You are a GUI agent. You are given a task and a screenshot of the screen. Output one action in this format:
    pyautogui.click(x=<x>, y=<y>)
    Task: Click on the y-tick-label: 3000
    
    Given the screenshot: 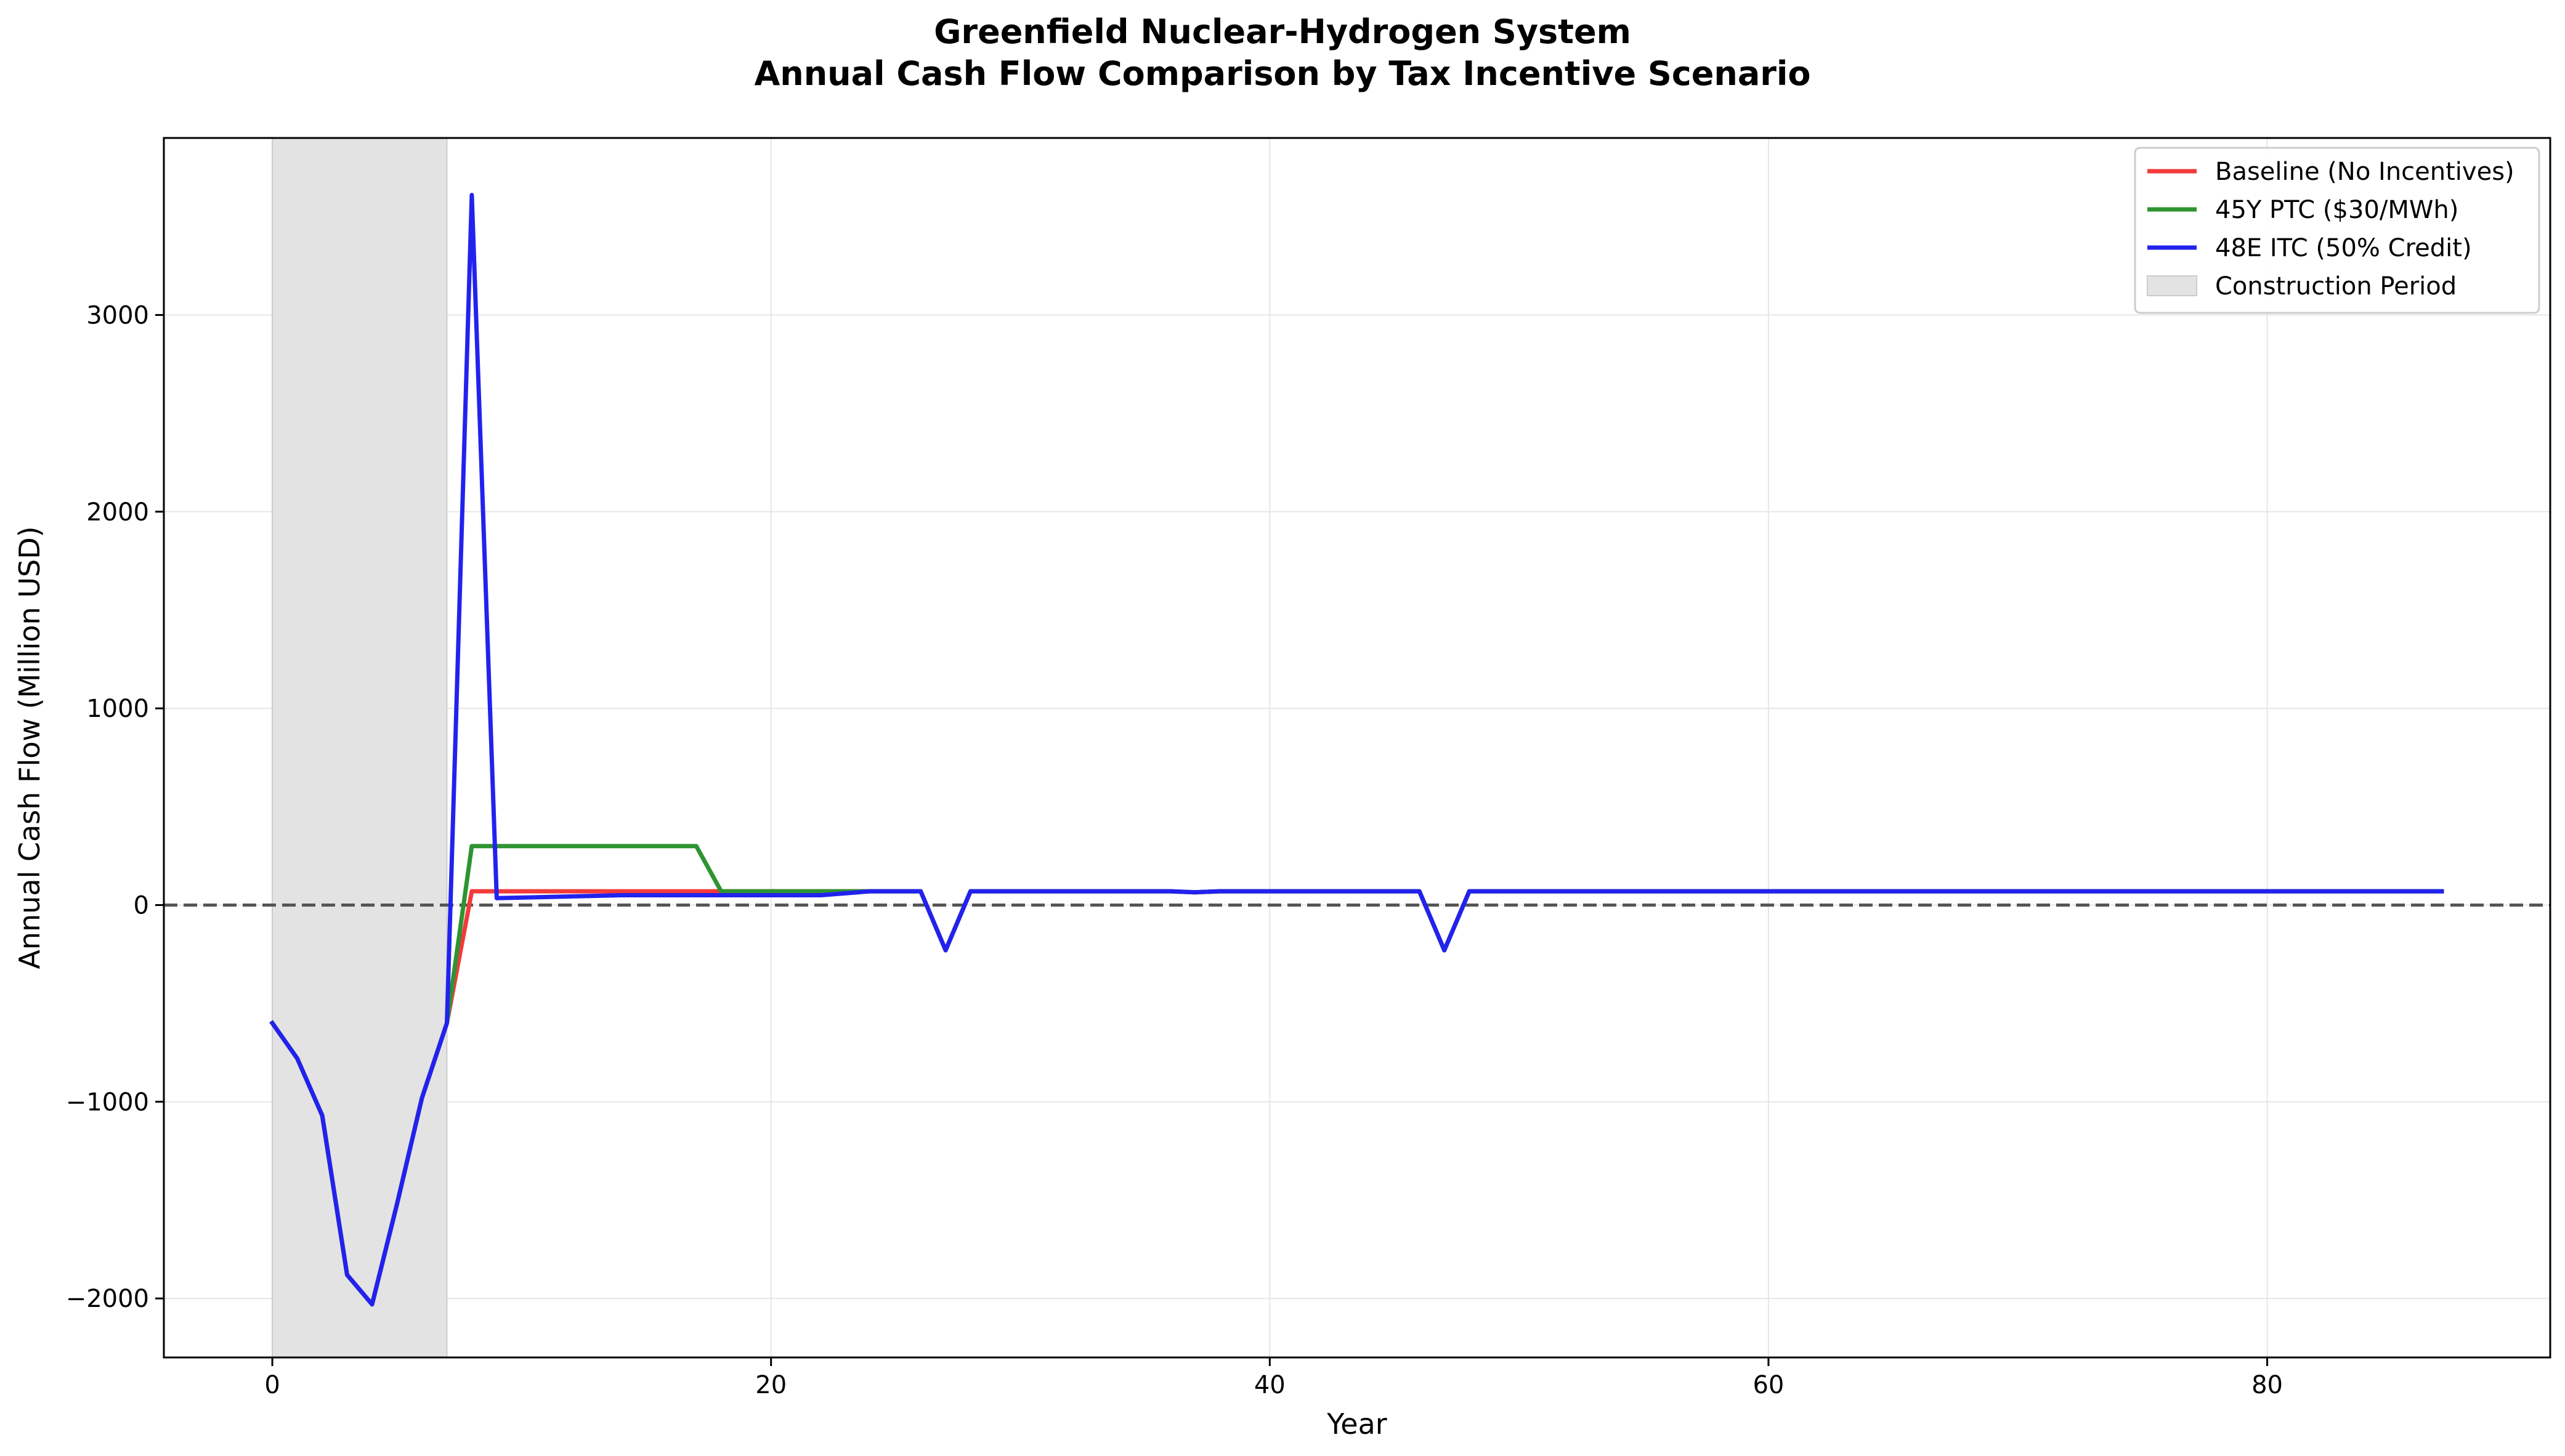 What is the action you would take?
    pyautogui.click(x=118, y=316)
    